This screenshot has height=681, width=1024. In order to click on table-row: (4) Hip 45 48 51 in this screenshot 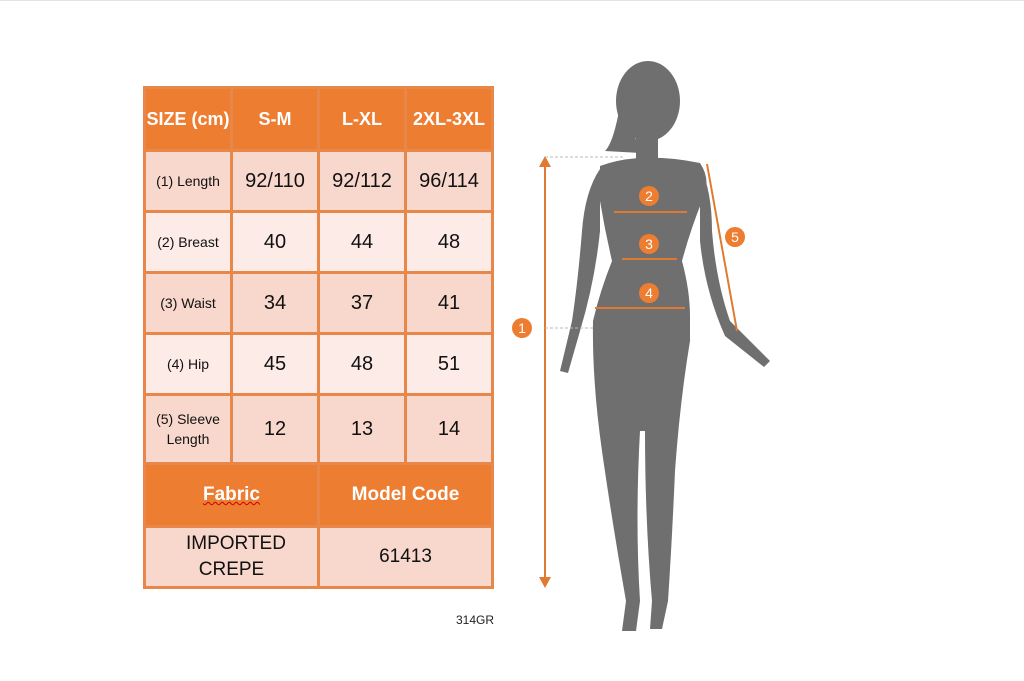, I will do `click(318, 364)`.